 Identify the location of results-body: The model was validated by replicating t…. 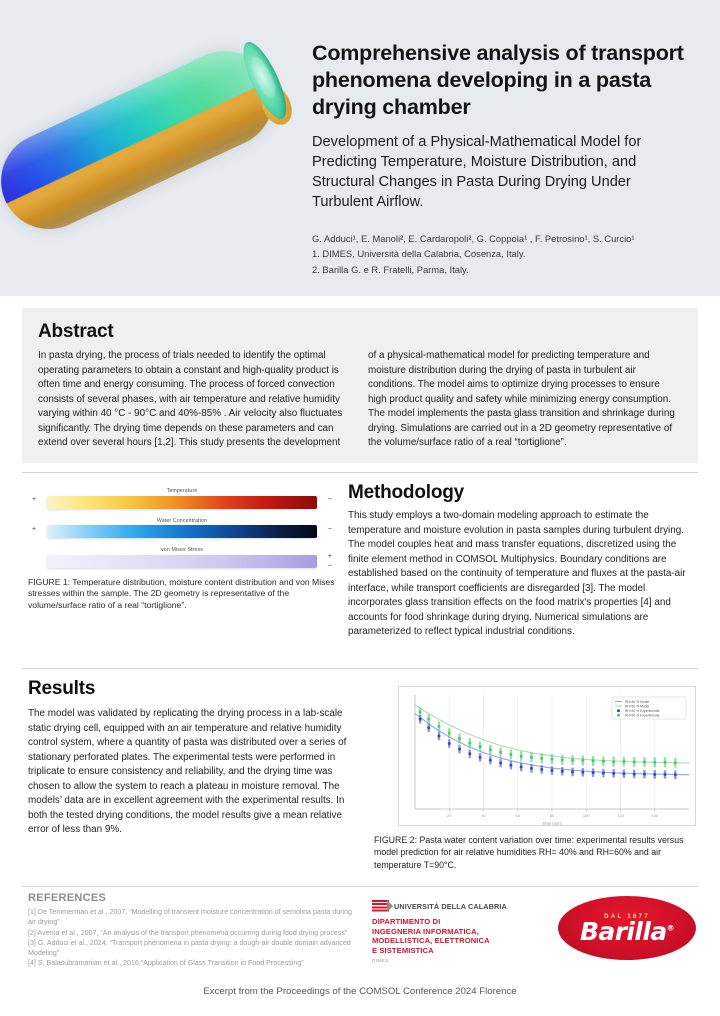
(187, 771).